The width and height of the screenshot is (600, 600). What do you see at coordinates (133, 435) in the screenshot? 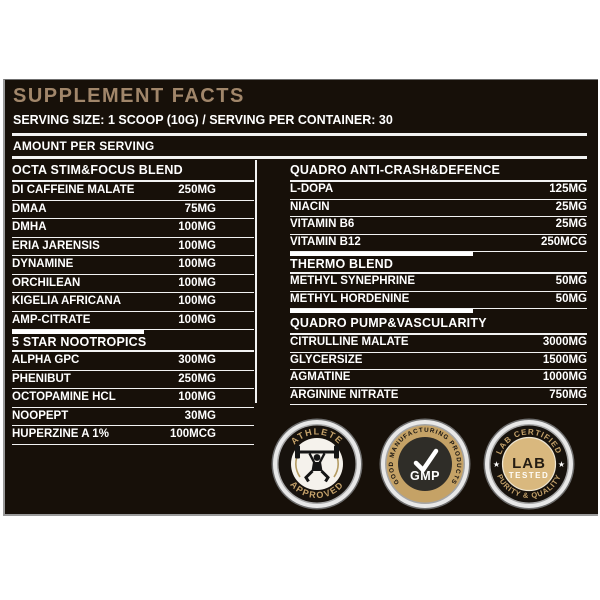
I see `ingredient-row: HUPERZINE A 1% 100MCG` at bounding box center [133, 435].